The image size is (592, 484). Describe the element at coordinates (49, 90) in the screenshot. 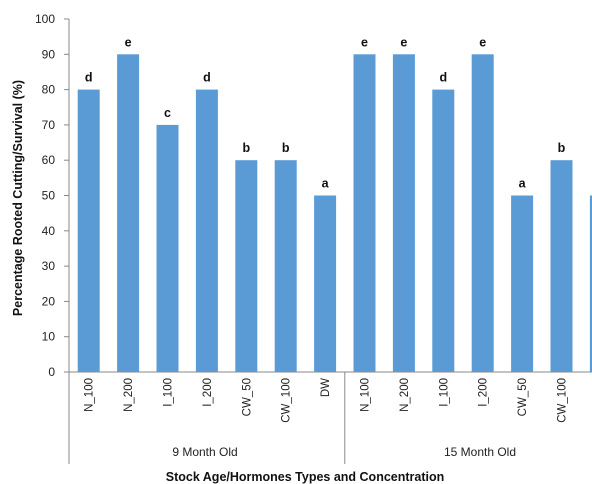

I see `y-tick-label: 80` at that location.